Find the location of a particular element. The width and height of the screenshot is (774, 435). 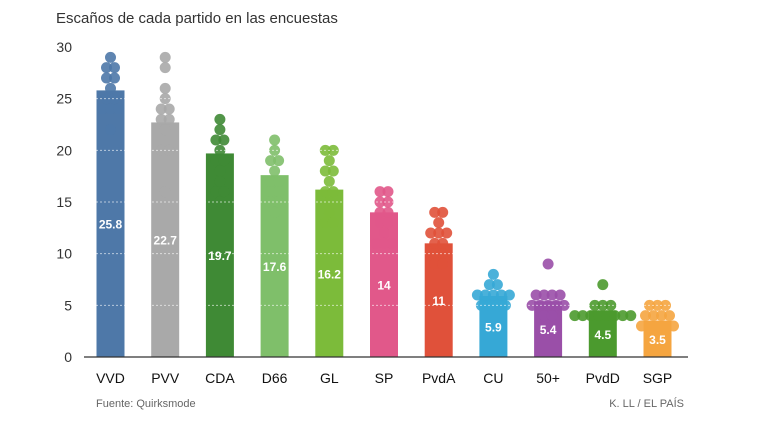

x-tick-label: D66 is located at coordinates (275, 378).